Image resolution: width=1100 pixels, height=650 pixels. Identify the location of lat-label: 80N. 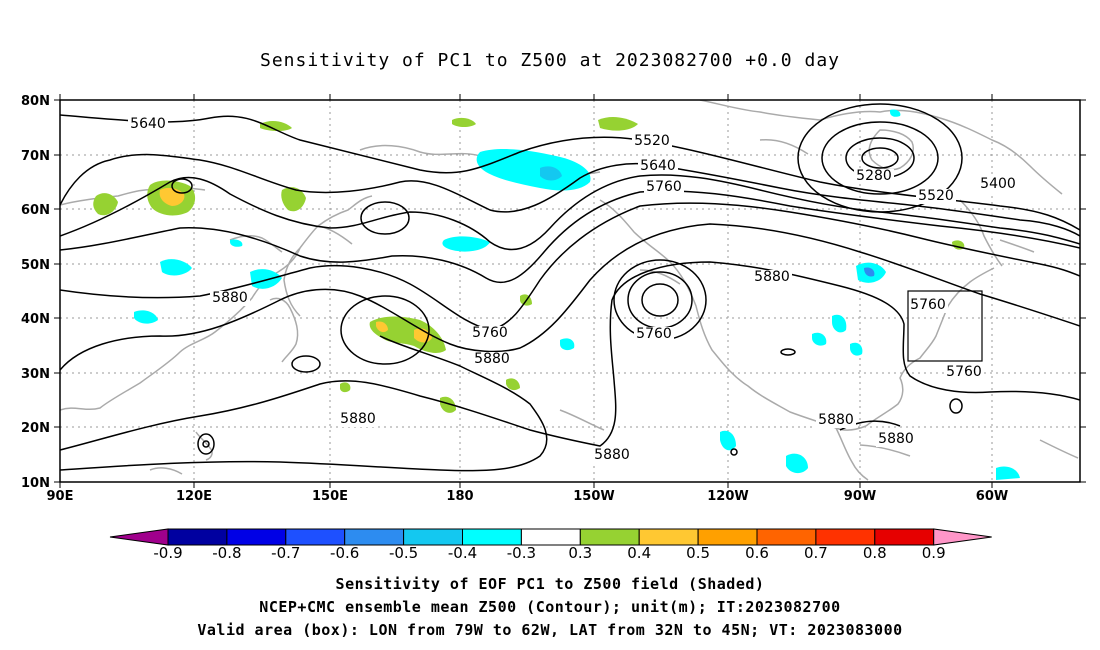
(35, 101).